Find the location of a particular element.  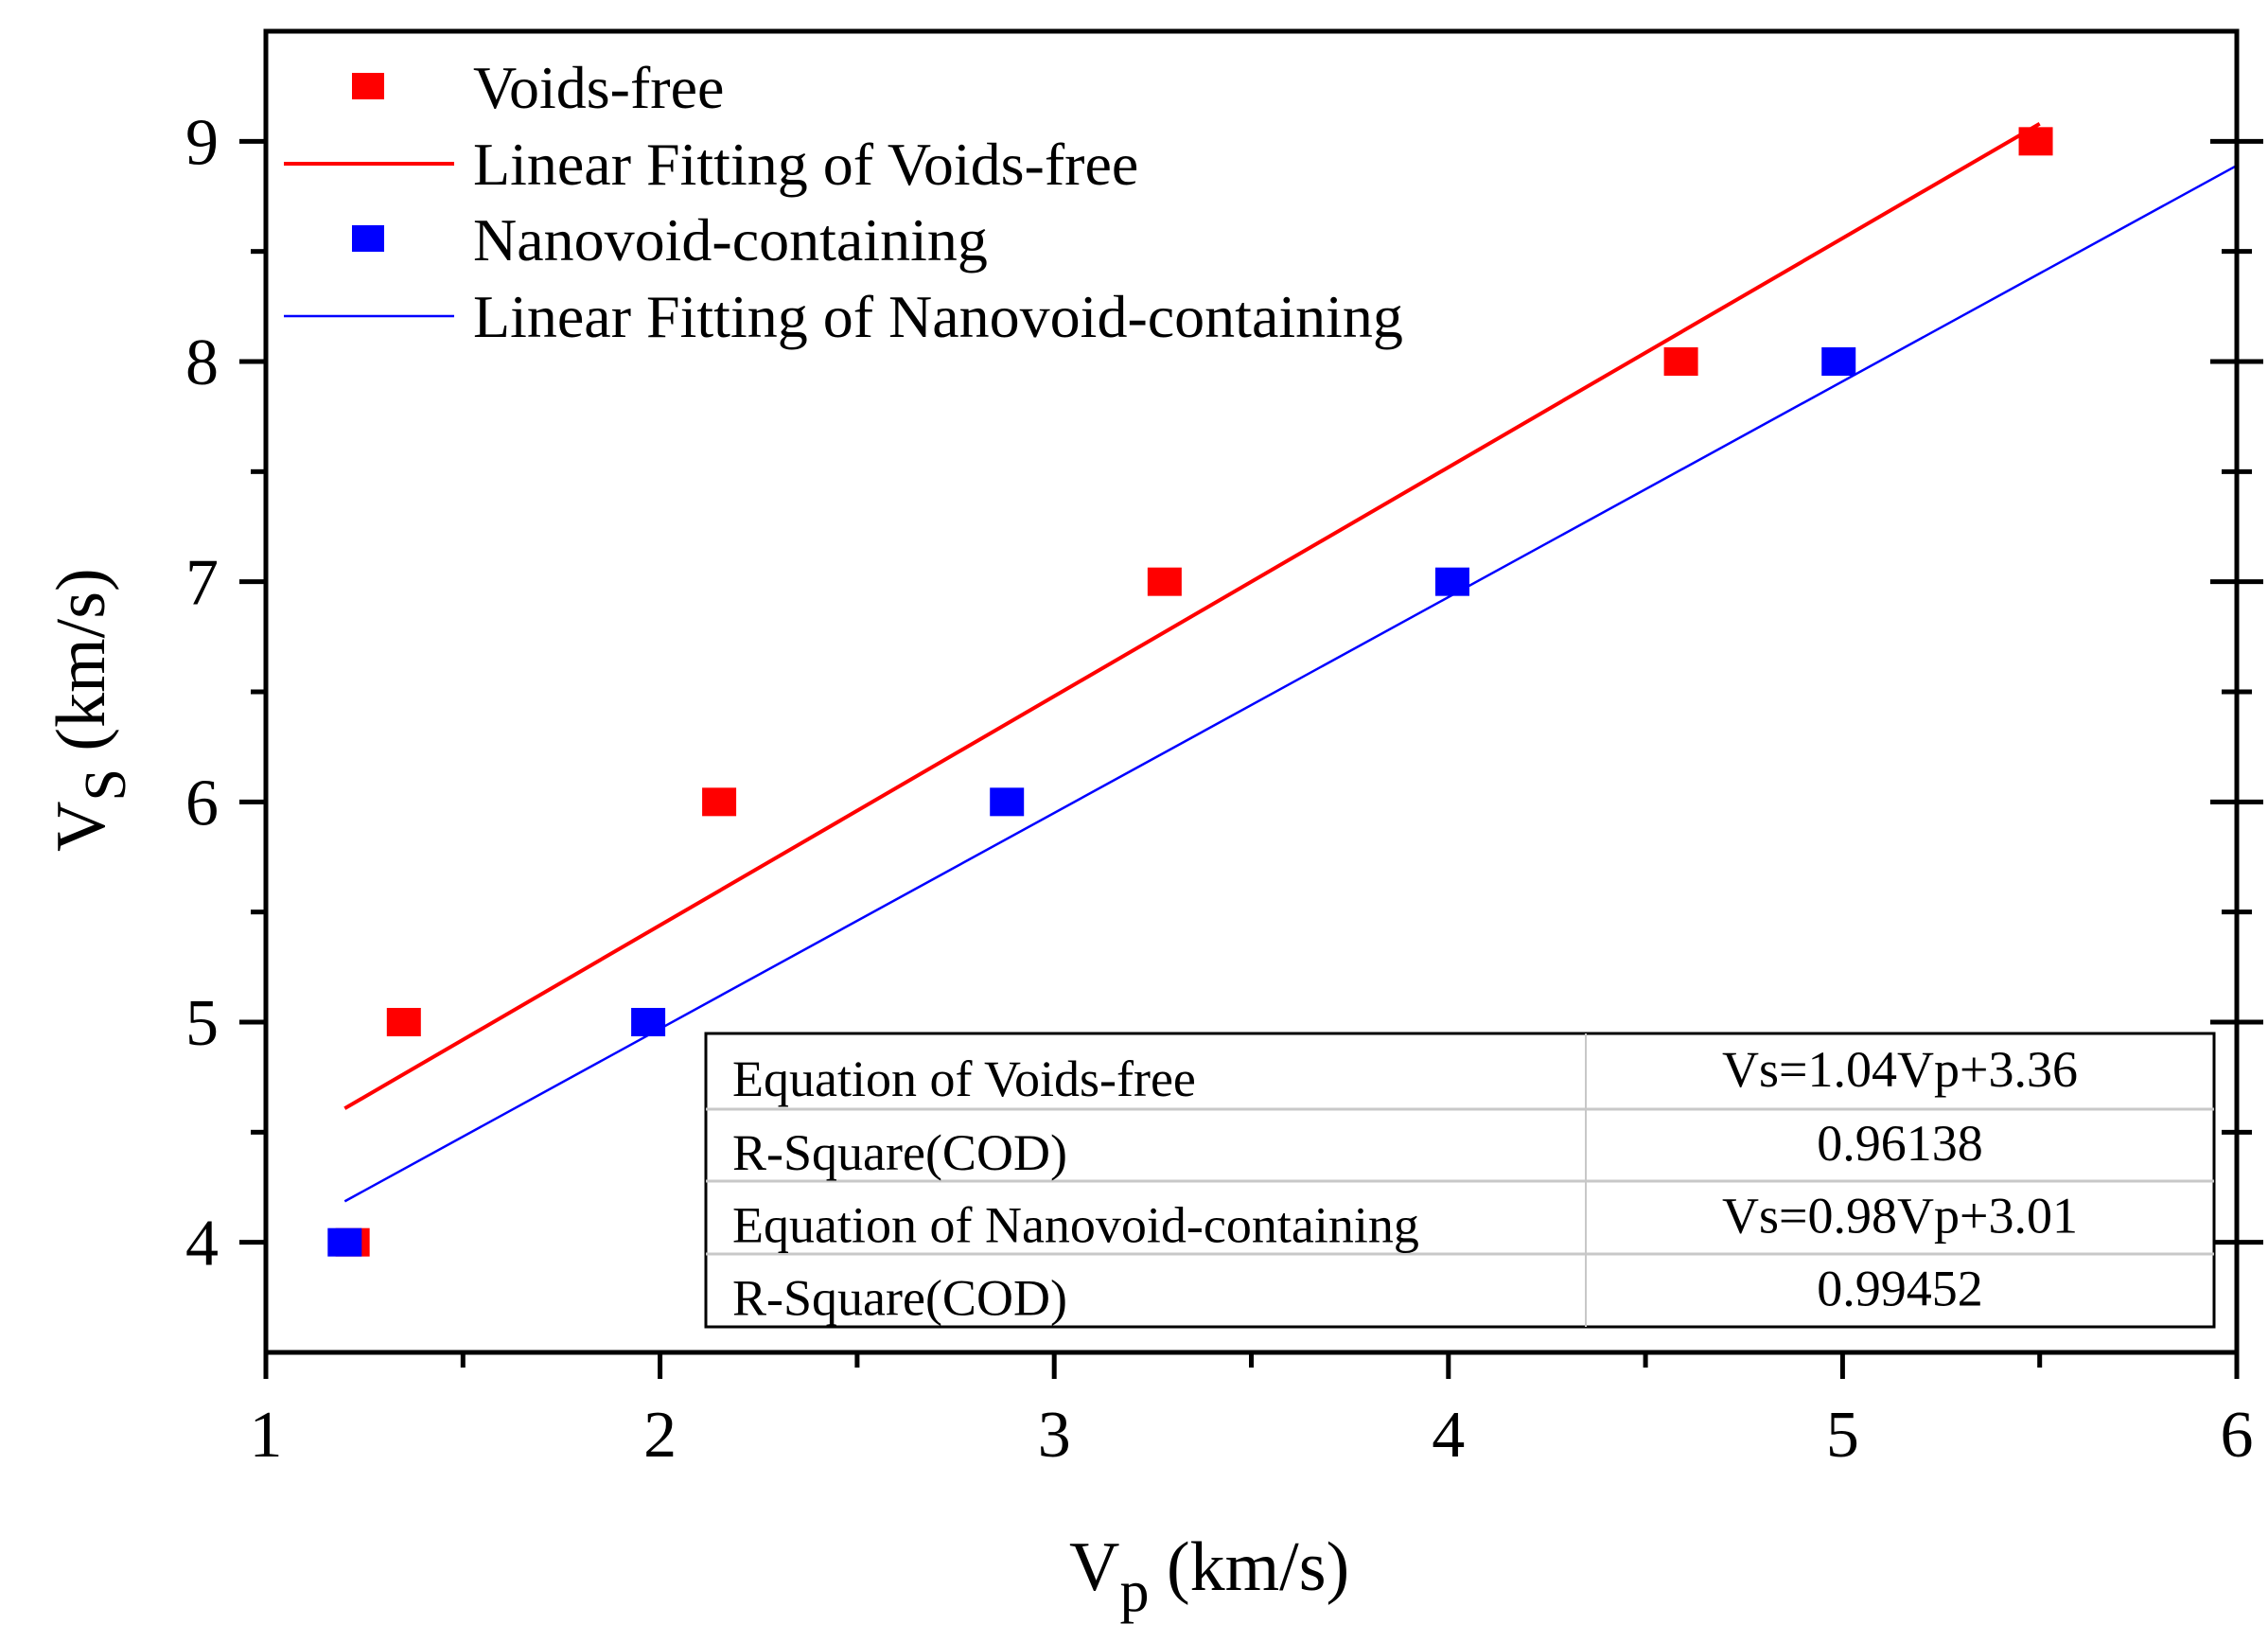

legend-label: Voids-free is located at coordinates (598, 87).